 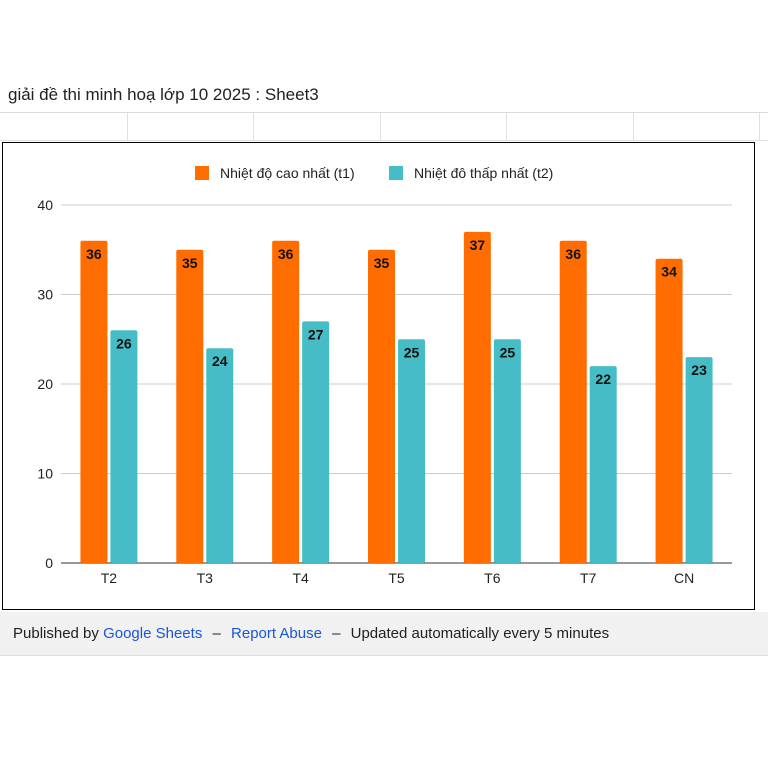 What do you see at coordinates (45, 474) in the screenshot?
I see `y-tick-label: 10` at bounding box center [45, 474].